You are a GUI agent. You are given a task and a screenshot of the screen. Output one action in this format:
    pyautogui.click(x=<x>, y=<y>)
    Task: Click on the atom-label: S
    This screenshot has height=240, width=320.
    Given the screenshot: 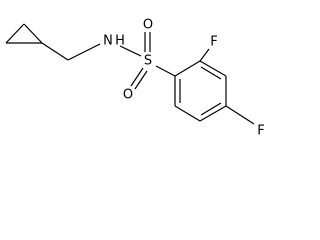 What is the action you would take?
    pyautogui.click(x=148, y=61)
    